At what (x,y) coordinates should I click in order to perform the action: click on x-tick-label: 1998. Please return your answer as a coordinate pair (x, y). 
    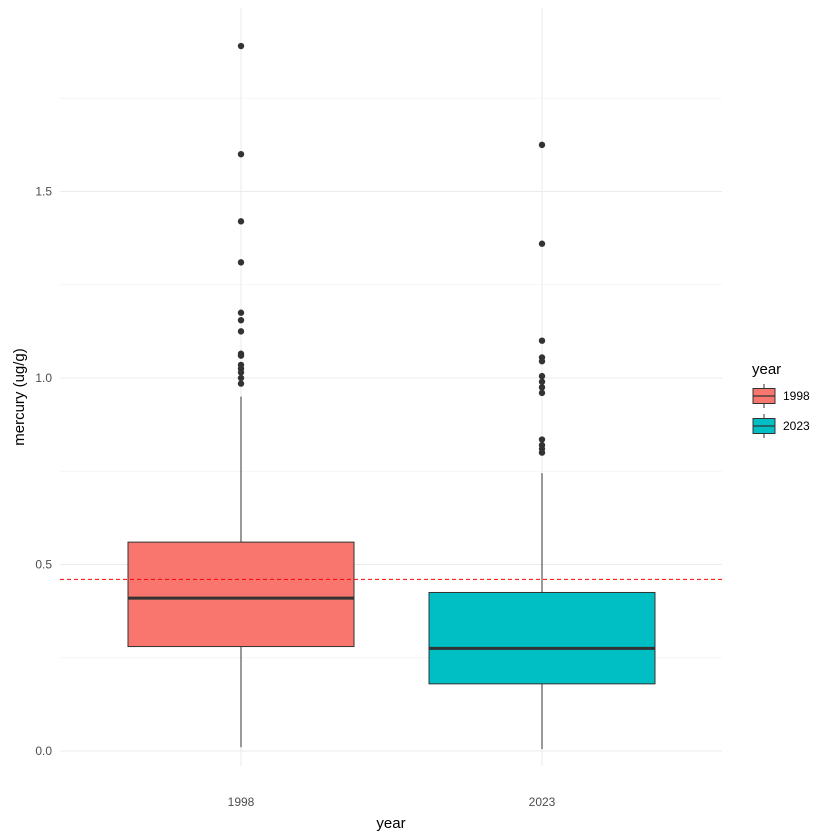
    Looking at the image, I should click on (241, 802).